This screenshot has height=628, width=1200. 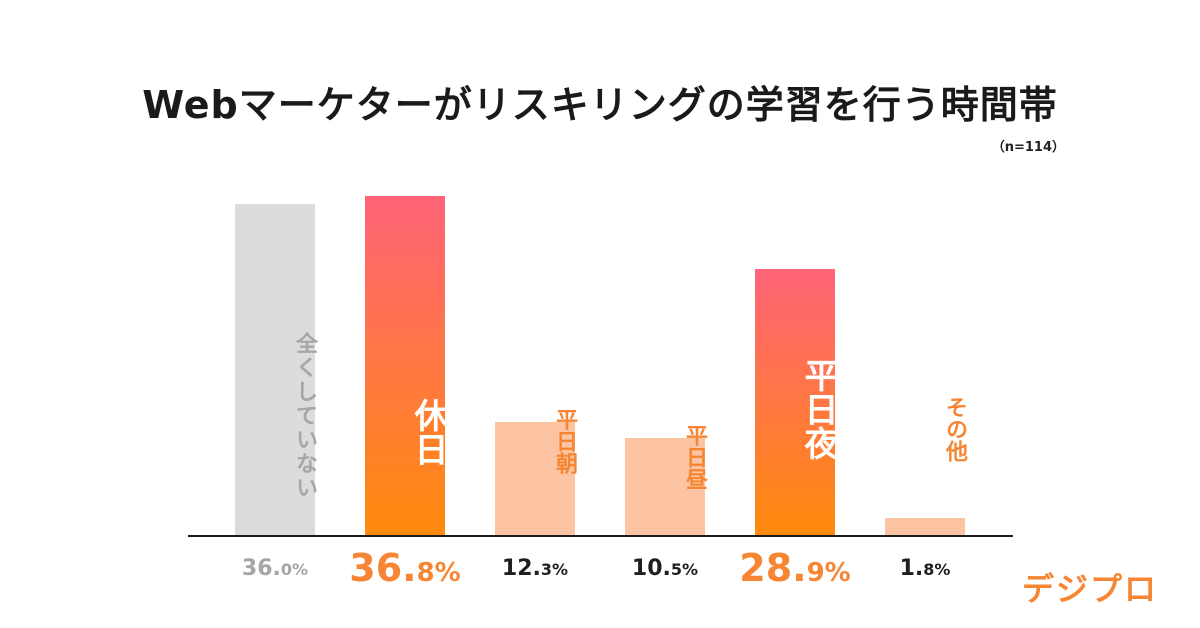 What do you see at coordinates (554, 569) in the screenshot?
I see `value-decimal: 3%` at bounding box center [554, 569].